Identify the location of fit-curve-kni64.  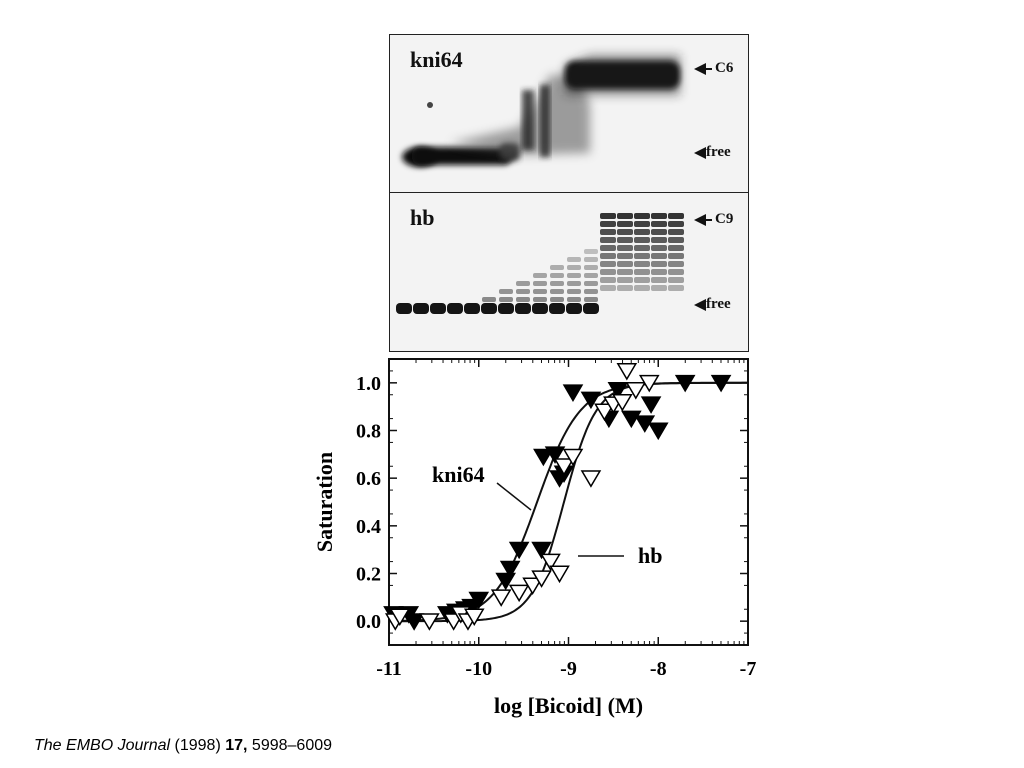
(568, 501).